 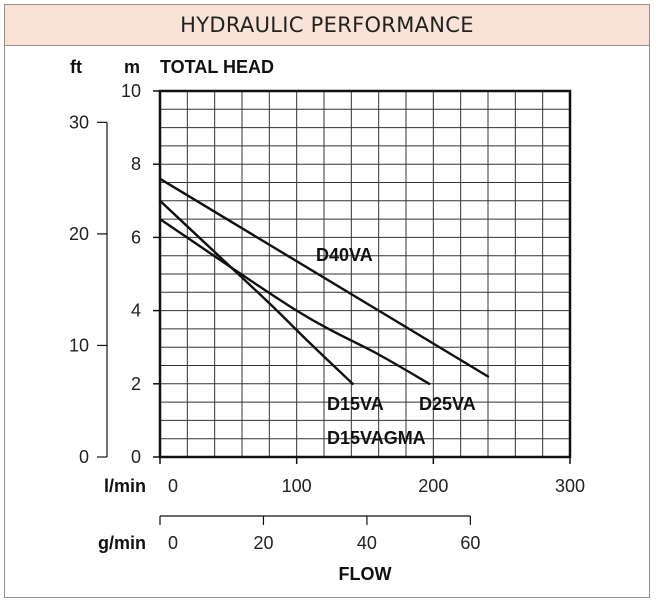 What do you see at coordinates (344, 255) in the screenshot?
I see `label-d40va: D40VA` at bounding box center [344, 255].